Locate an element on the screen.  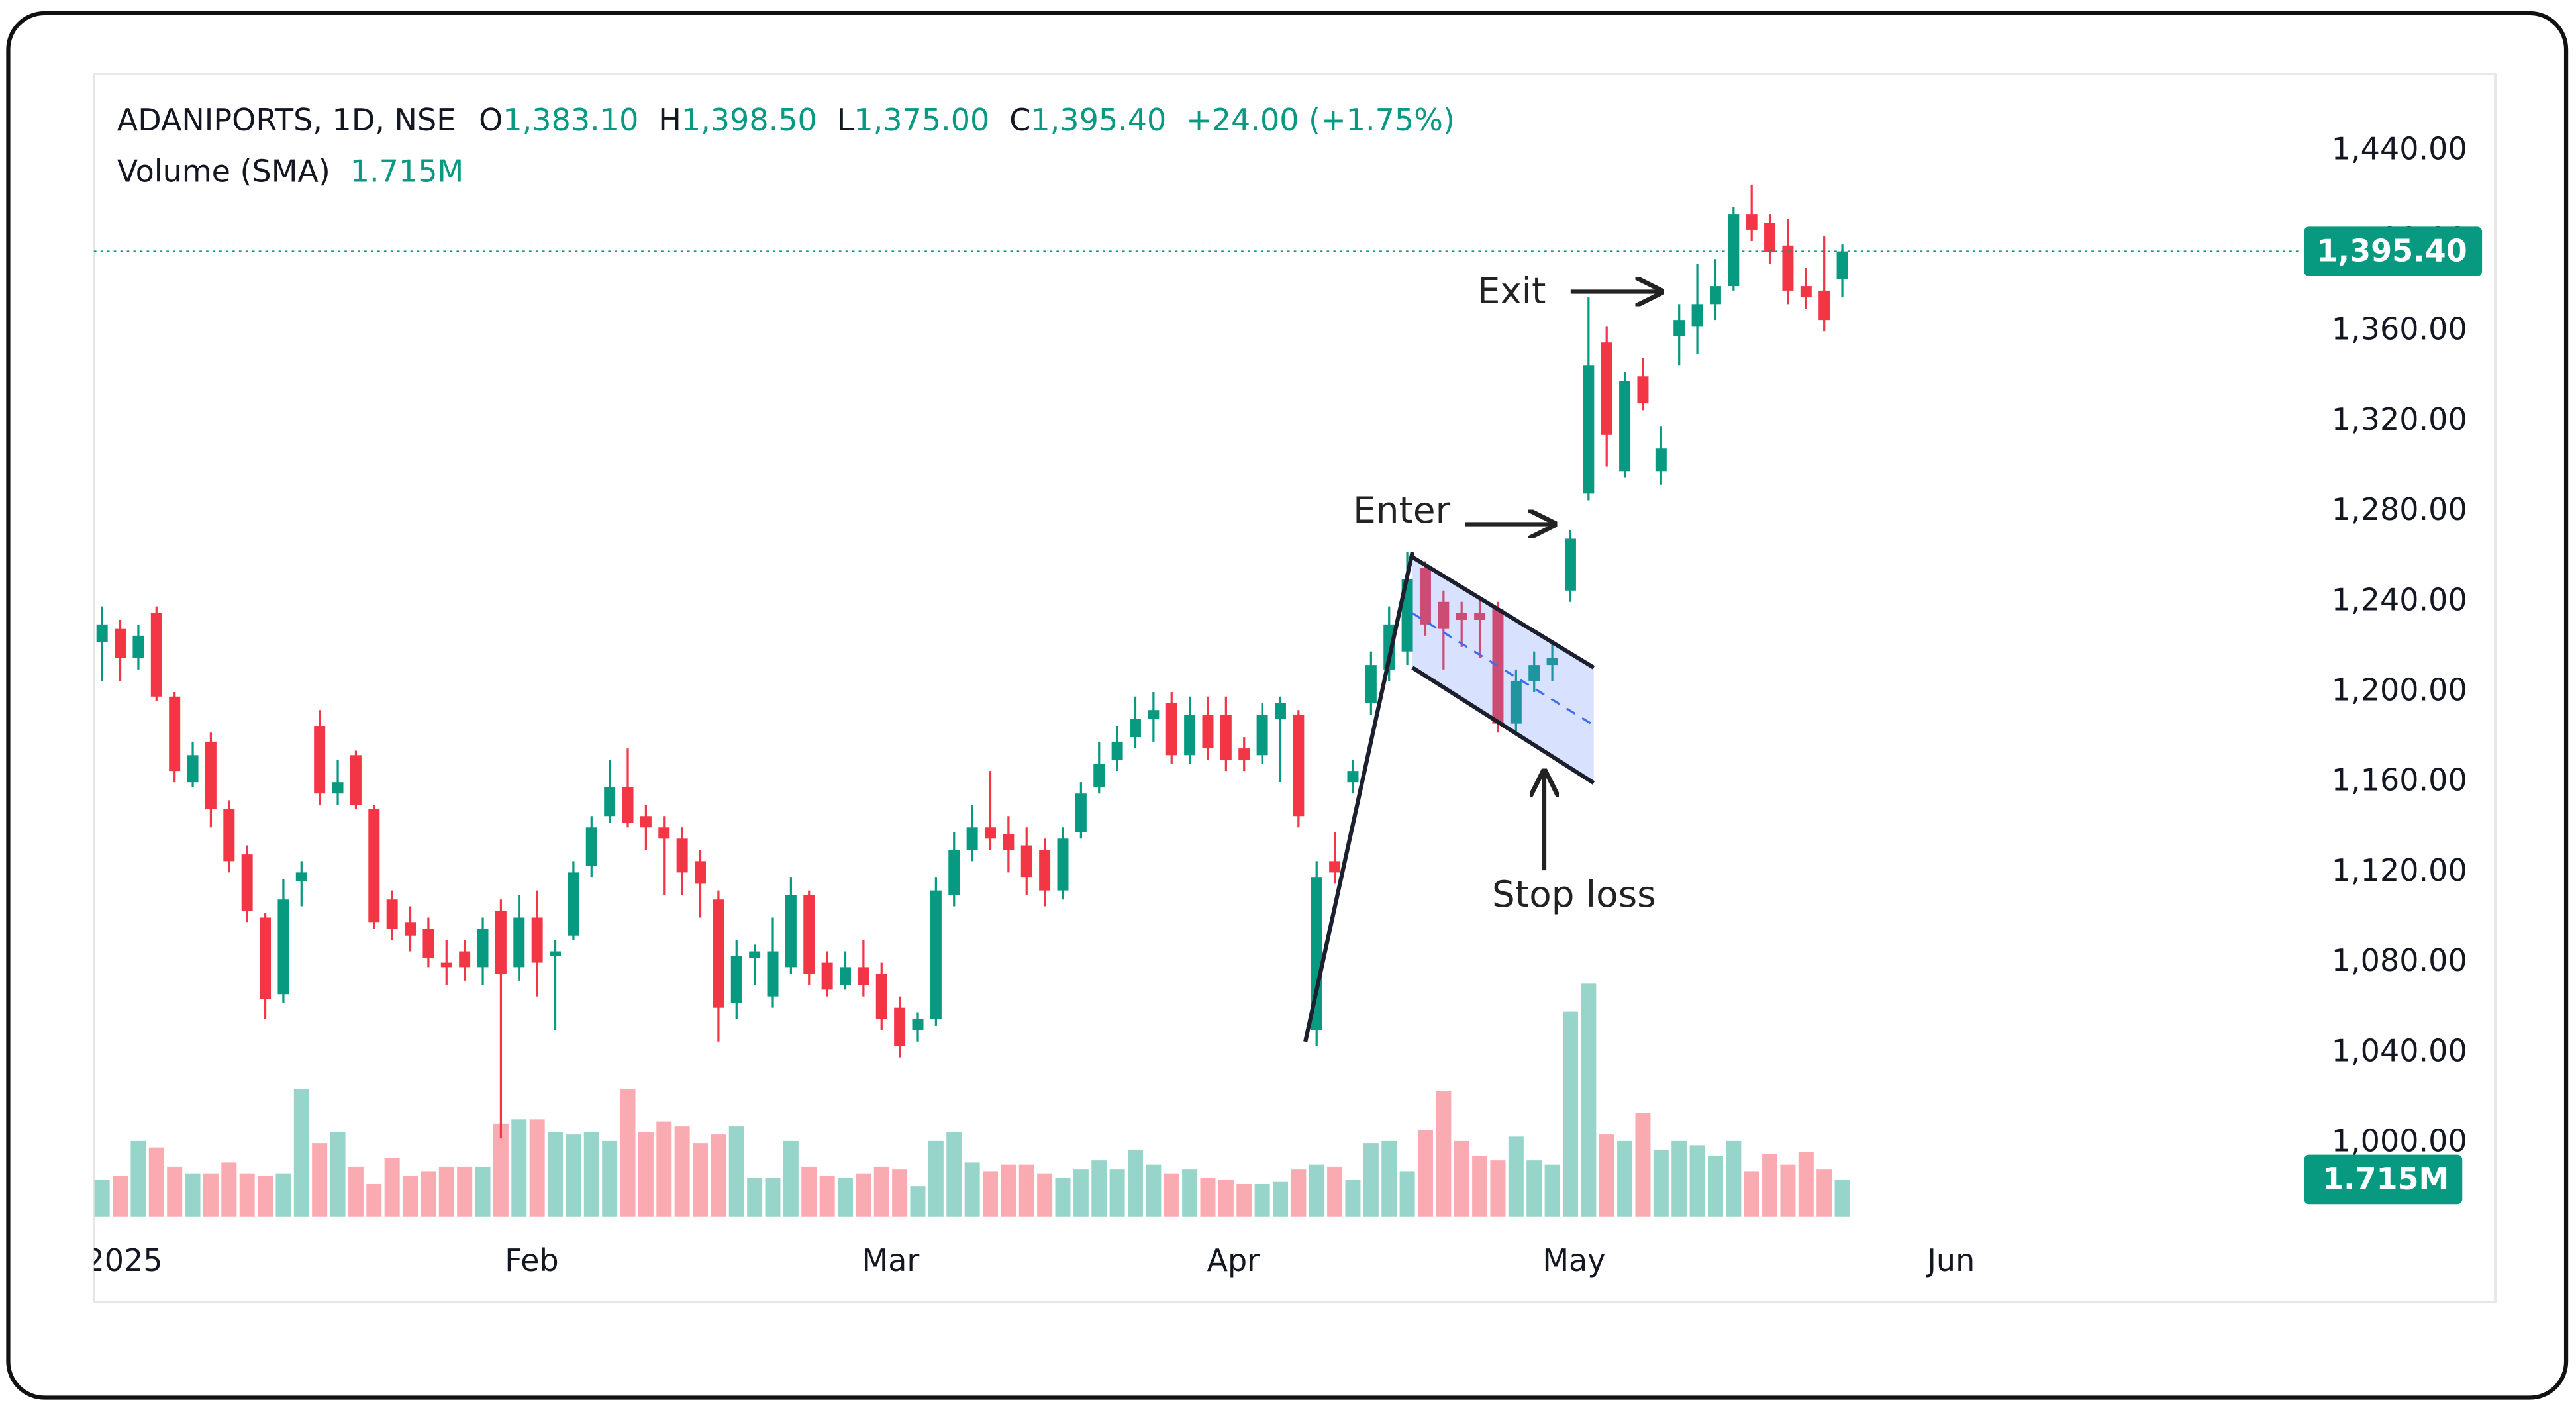
x-tick-label: Apr is located at coordinates (1233, 1260).